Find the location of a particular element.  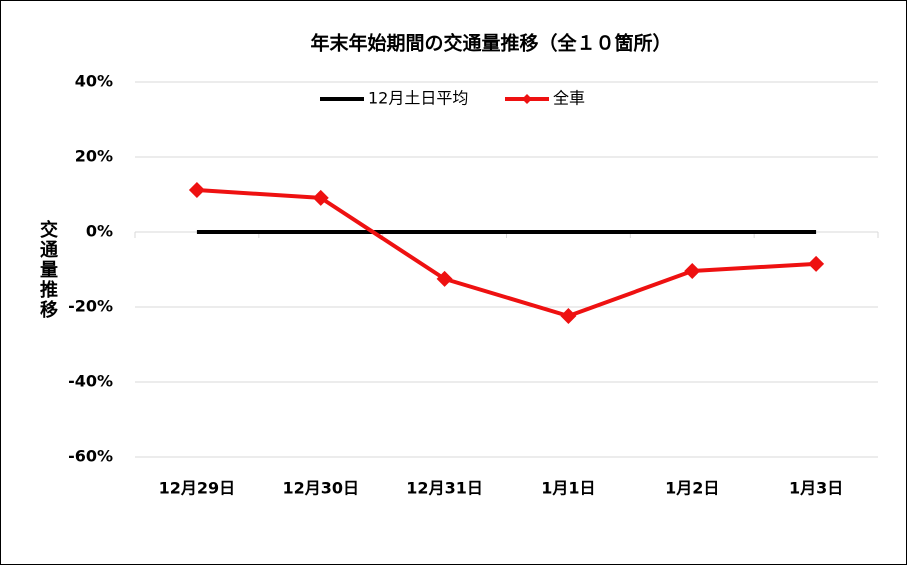

y-tick-label: -20% is located at coordinates (90, 306).